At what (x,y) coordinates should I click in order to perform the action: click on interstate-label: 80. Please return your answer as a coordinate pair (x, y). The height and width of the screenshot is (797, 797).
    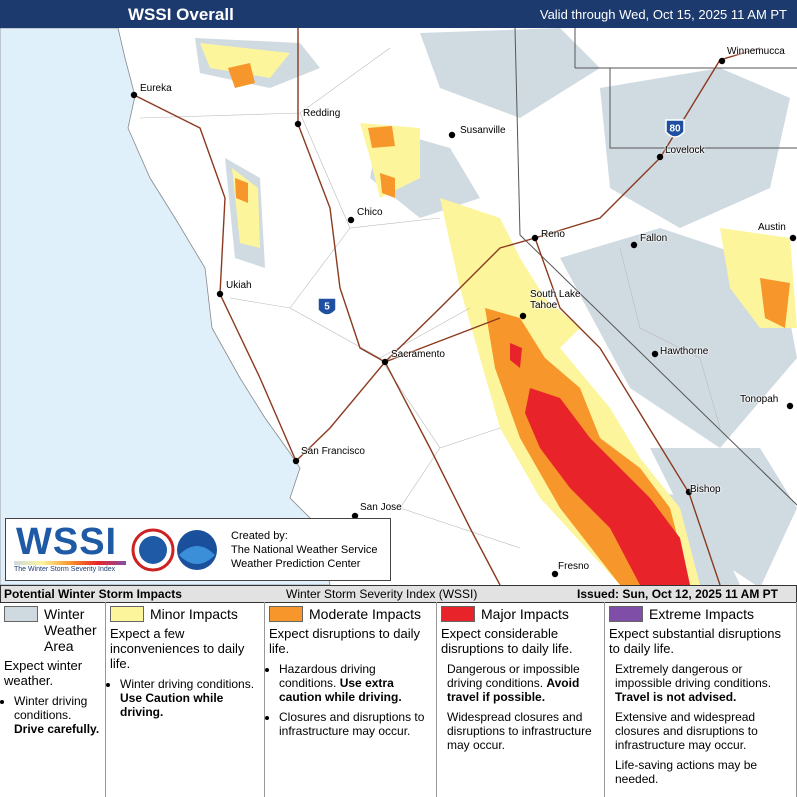
    Looking at the image, I should click on (675, 129).